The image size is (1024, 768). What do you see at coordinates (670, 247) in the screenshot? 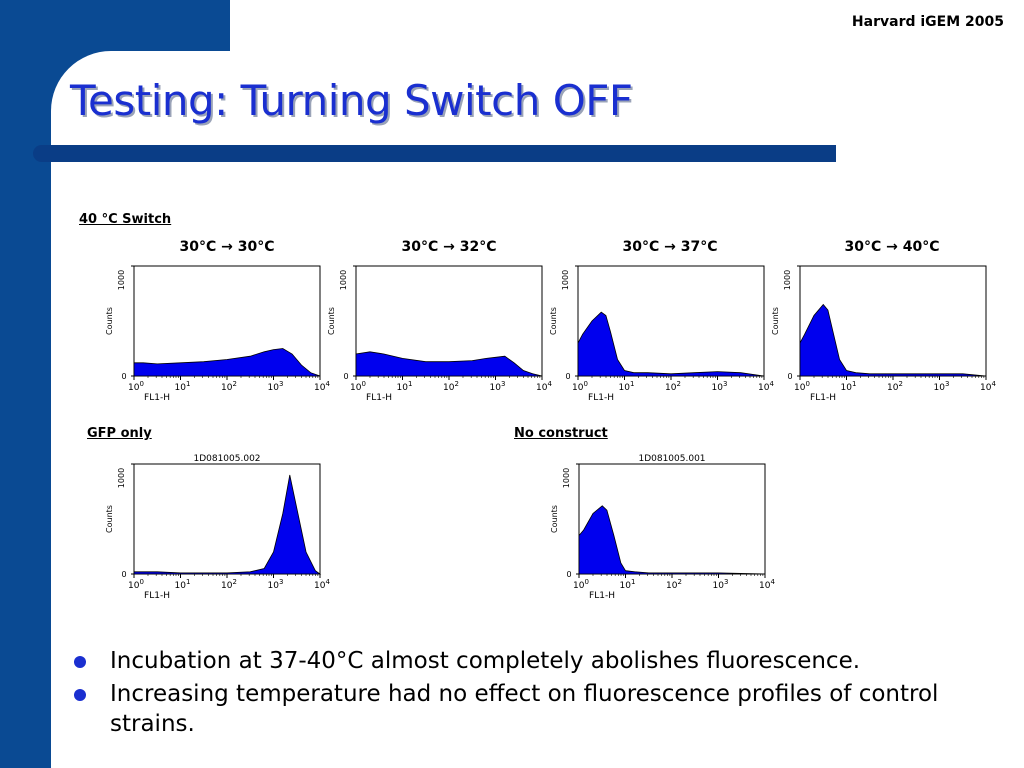
I see `chart-3-title: 30°C → 37°C` at bounding box center [670, 247].